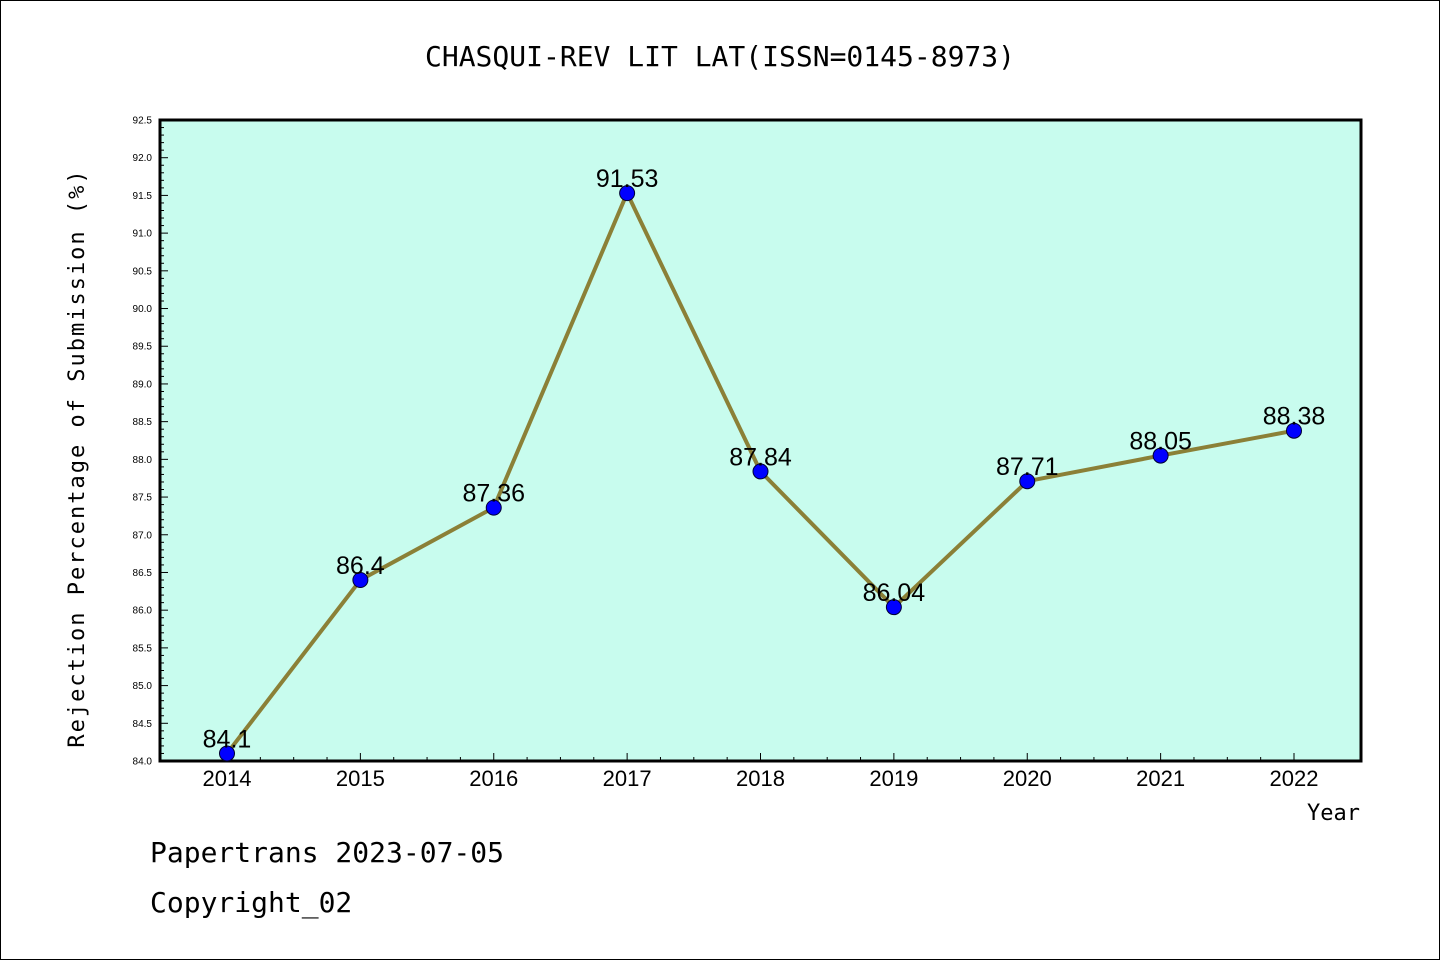  Describe the element at coordinates (143, 535) in the screenshot. I see `y-tick-label: 87.0` at that location.